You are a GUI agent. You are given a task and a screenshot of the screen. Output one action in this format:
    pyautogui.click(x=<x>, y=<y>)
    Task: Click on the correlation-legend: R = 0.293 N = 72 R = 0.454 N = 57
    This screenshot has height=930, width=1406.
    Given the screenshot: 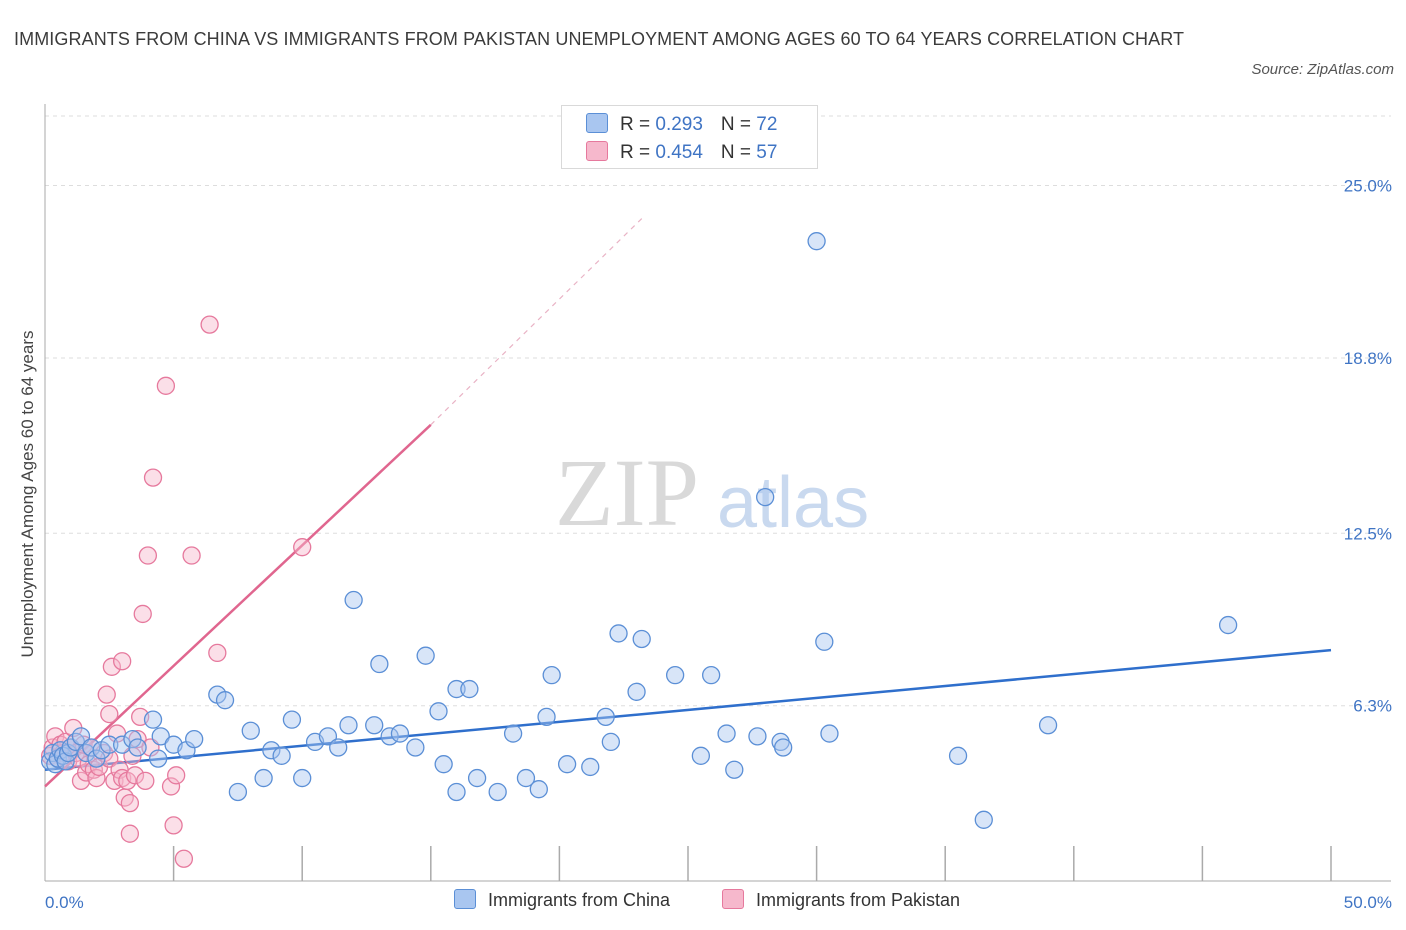 What is the action you would take?
    pyautogui.click(x=689, y=137)
    